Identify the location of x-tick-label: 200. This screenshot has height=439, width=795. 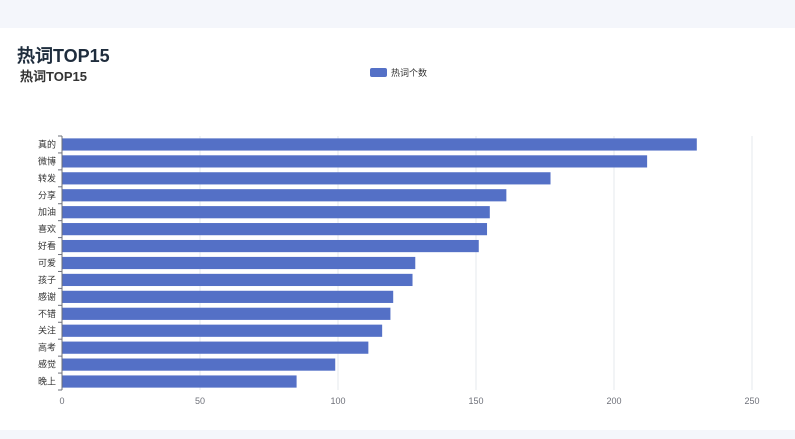
(613, 401).